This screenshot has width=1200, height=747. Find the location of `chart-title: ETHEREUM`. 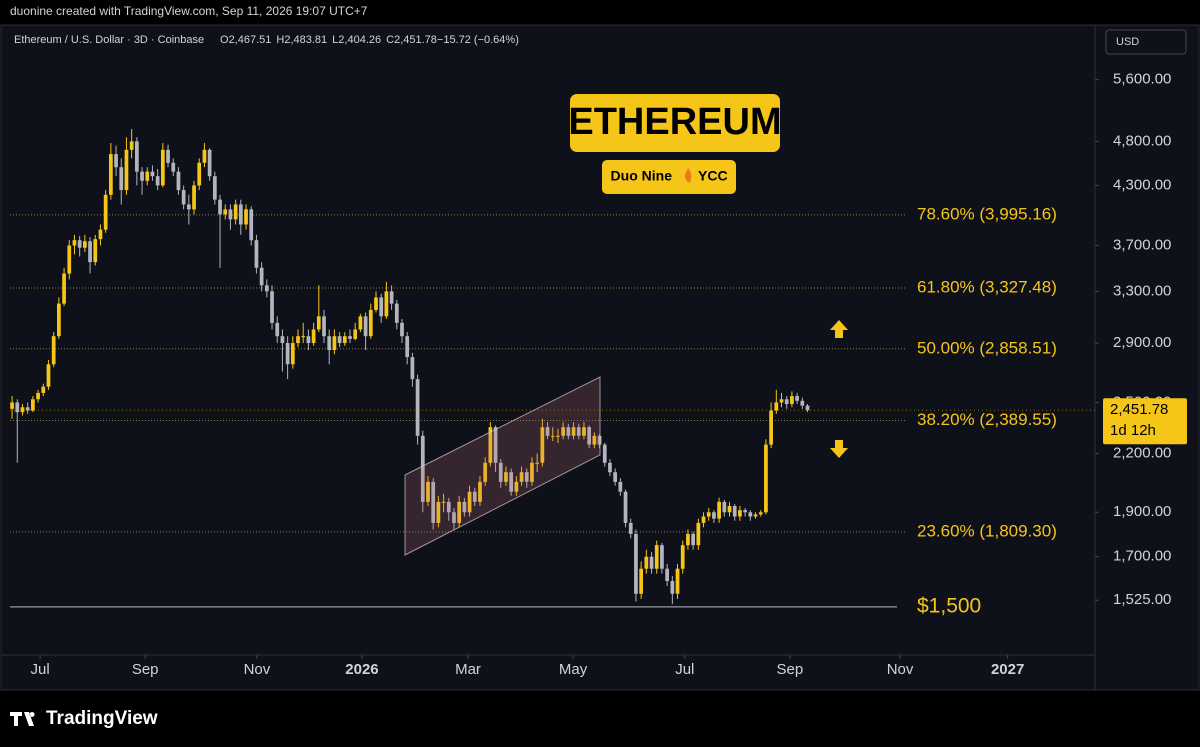

chart-title: ETHEREUM is located at coordinates (674, 122).